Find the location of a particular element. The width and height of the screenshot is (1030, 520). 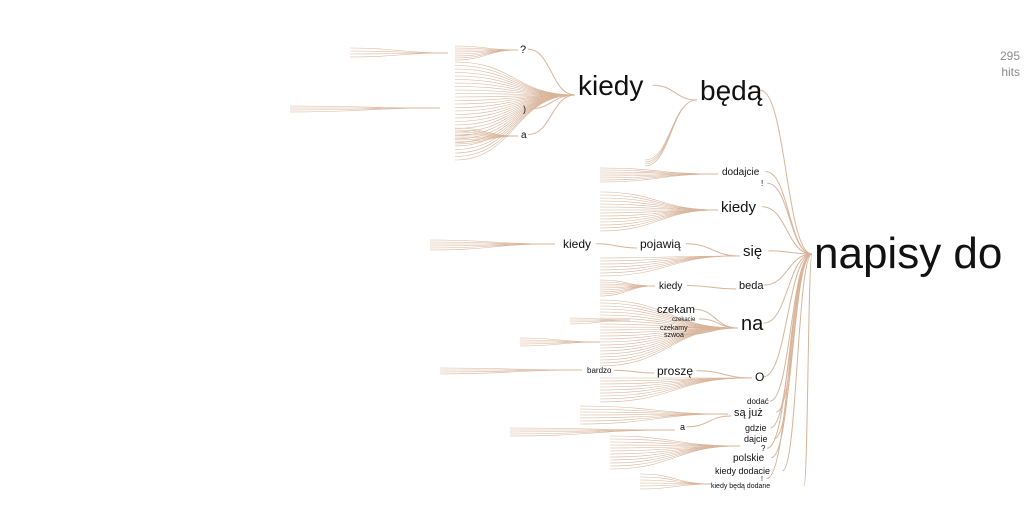

edge-kiedy-small is located at coordinates (711, 287).